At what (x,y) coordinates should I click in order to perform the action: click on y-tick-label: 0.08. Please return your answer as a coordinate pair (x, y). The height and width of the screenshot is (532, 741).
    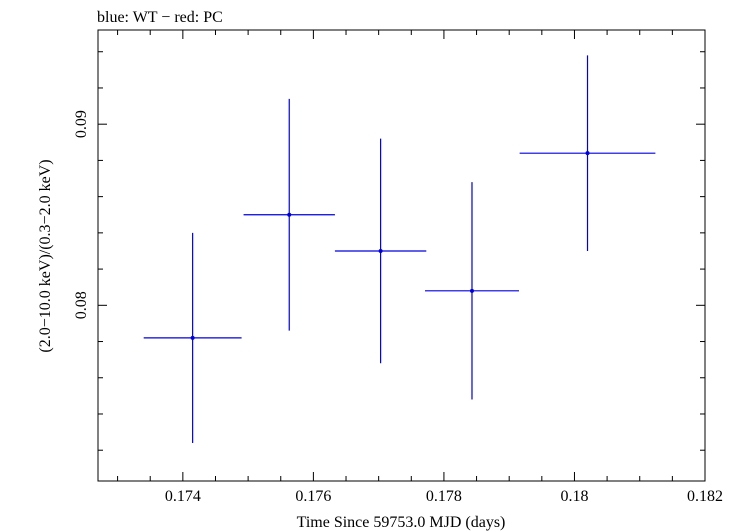
    Looking at the image, I should click on (81, 305).